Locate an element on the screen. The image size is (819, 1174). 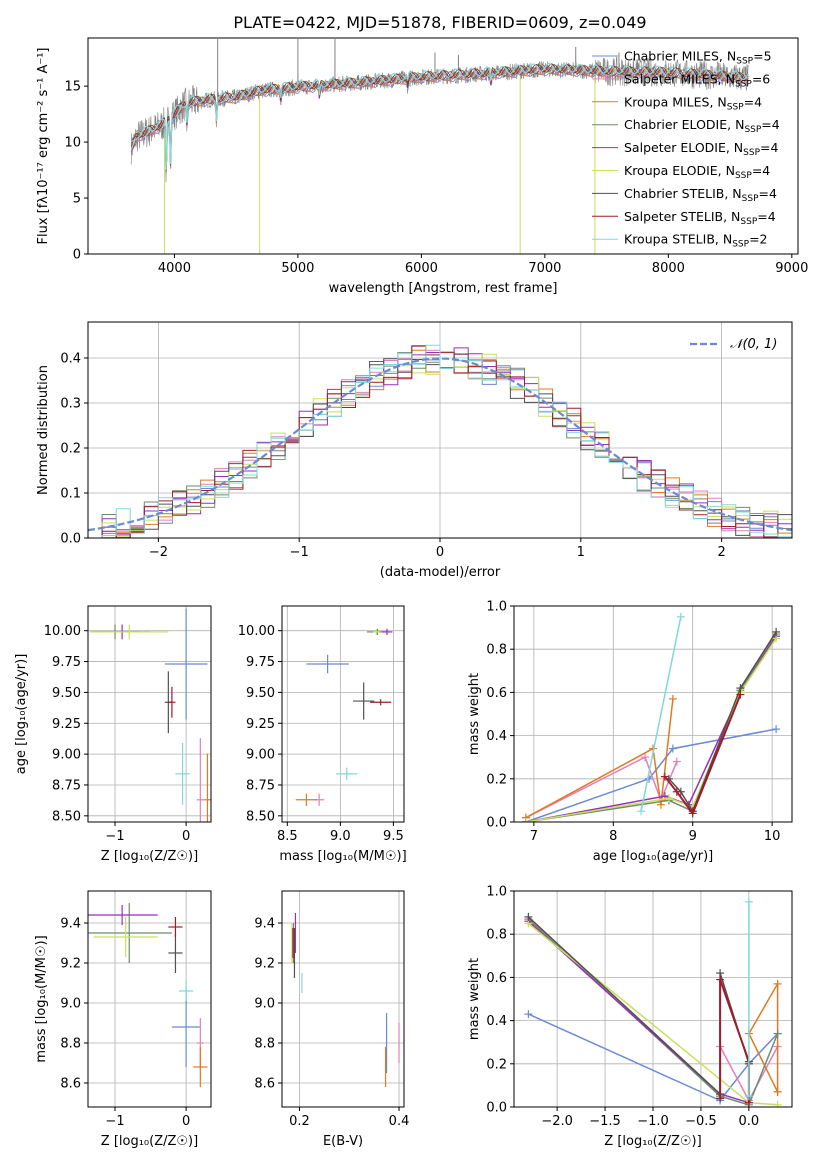
x-axis-label: mass [log₁₀(M/M☉)] is located at coordinates (342, 856).